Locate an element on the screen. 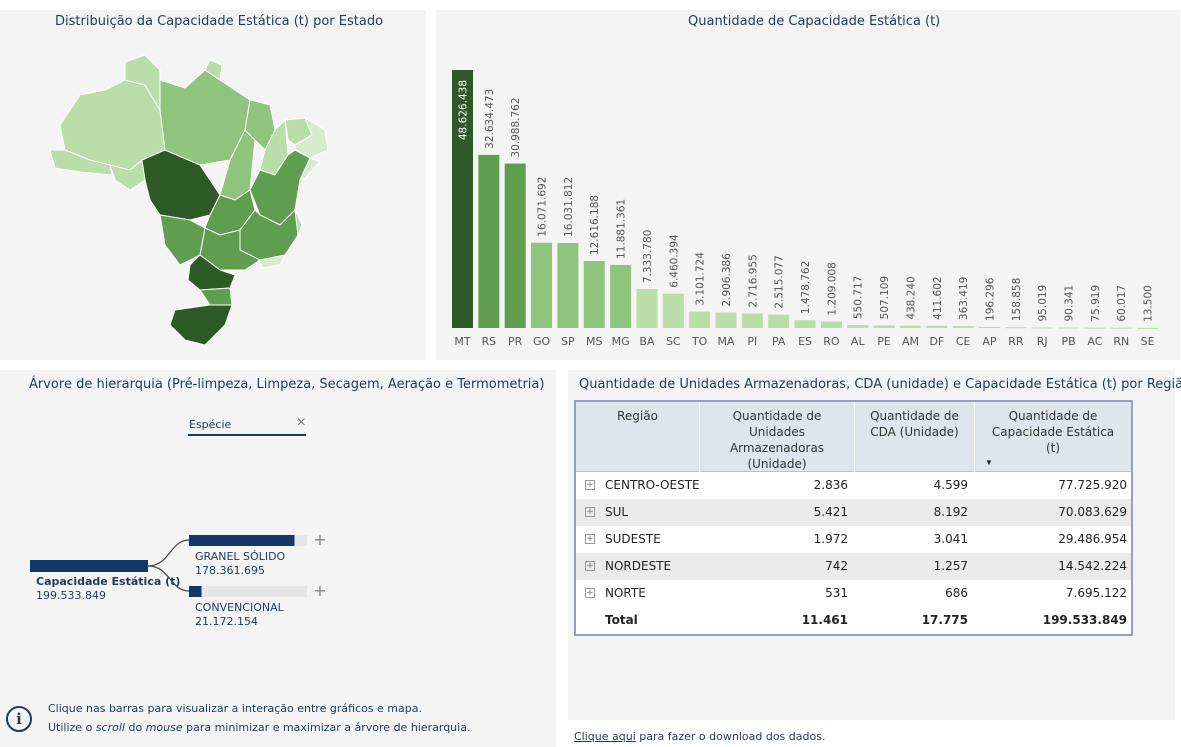 Image resolution: width=1181 pixels, height=747 pixels. bar-value-label: 363.419 is located at coordinates (964, 298).